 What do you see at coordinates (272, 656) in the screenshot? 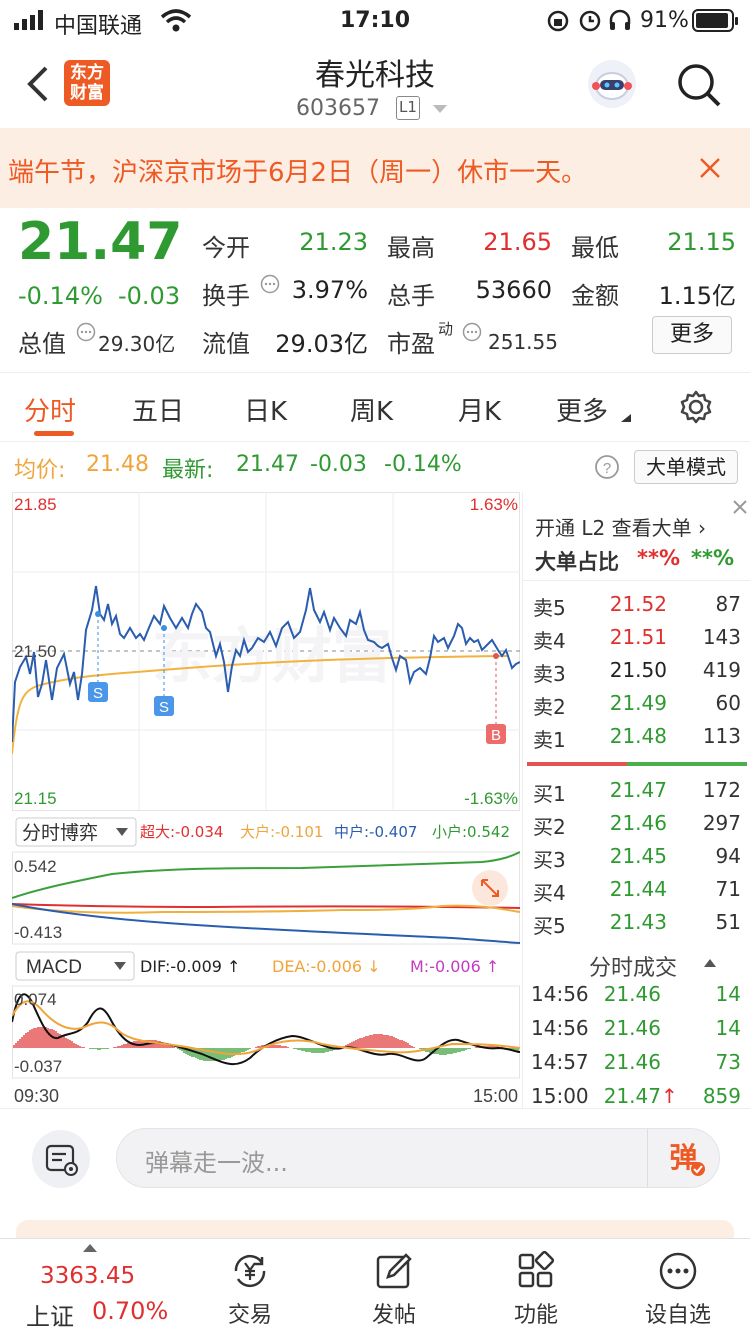
I see `watermark: 东方财富` at bounding box center [272, 656].